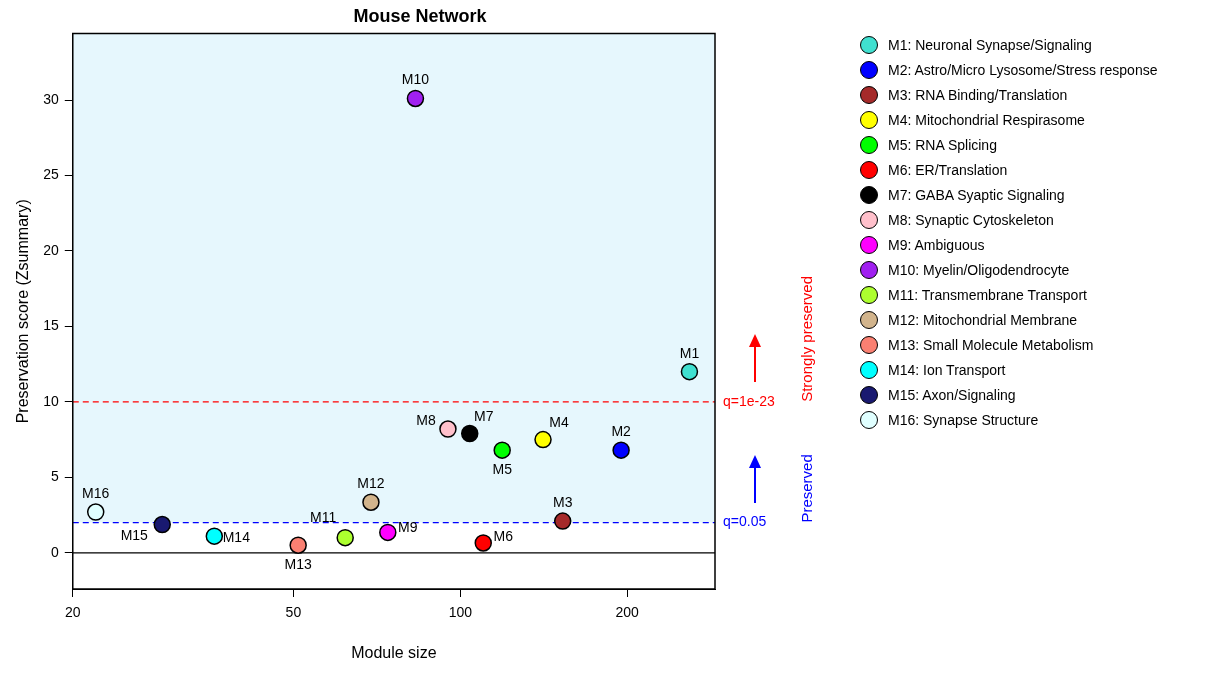  Describe the element at coordinates (503, 535) in the screenshot. I see `annotation: M6` at that location.